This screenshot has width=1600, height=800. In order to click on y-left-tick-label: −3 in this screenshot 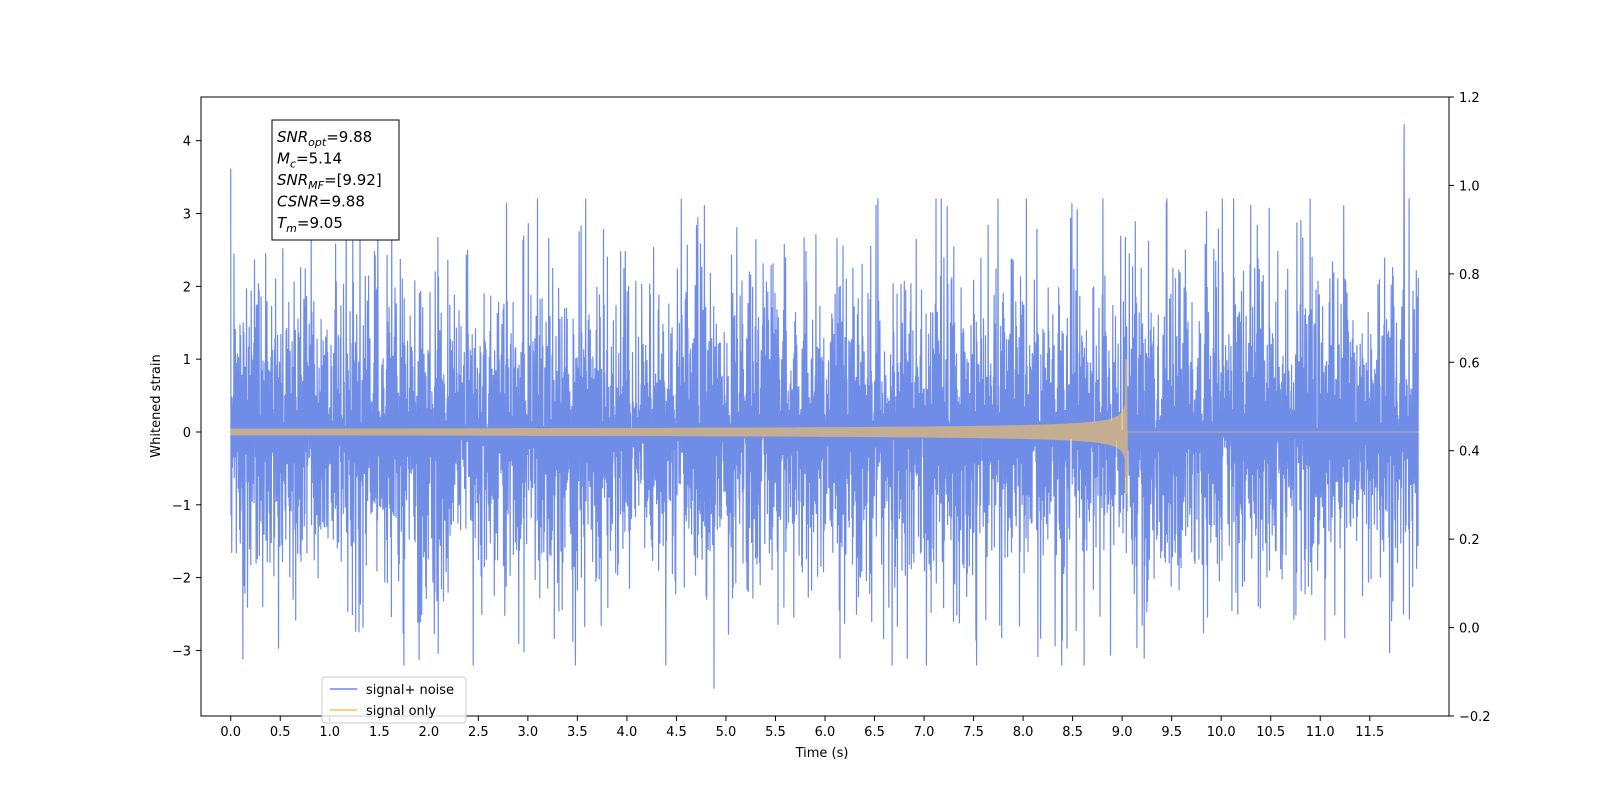, I will do `click(181, 651)`.